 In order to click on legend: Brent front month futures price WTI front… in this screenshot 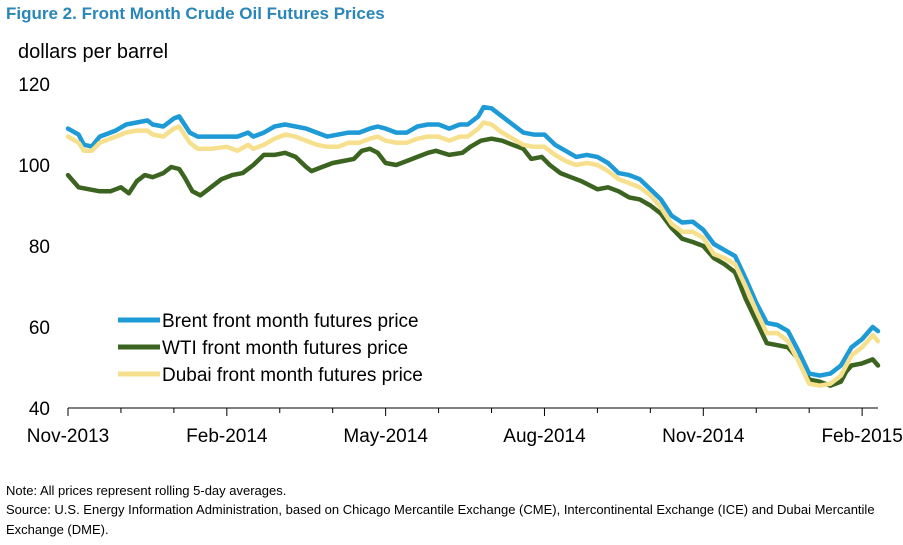, I will do `click(270, 348)`.